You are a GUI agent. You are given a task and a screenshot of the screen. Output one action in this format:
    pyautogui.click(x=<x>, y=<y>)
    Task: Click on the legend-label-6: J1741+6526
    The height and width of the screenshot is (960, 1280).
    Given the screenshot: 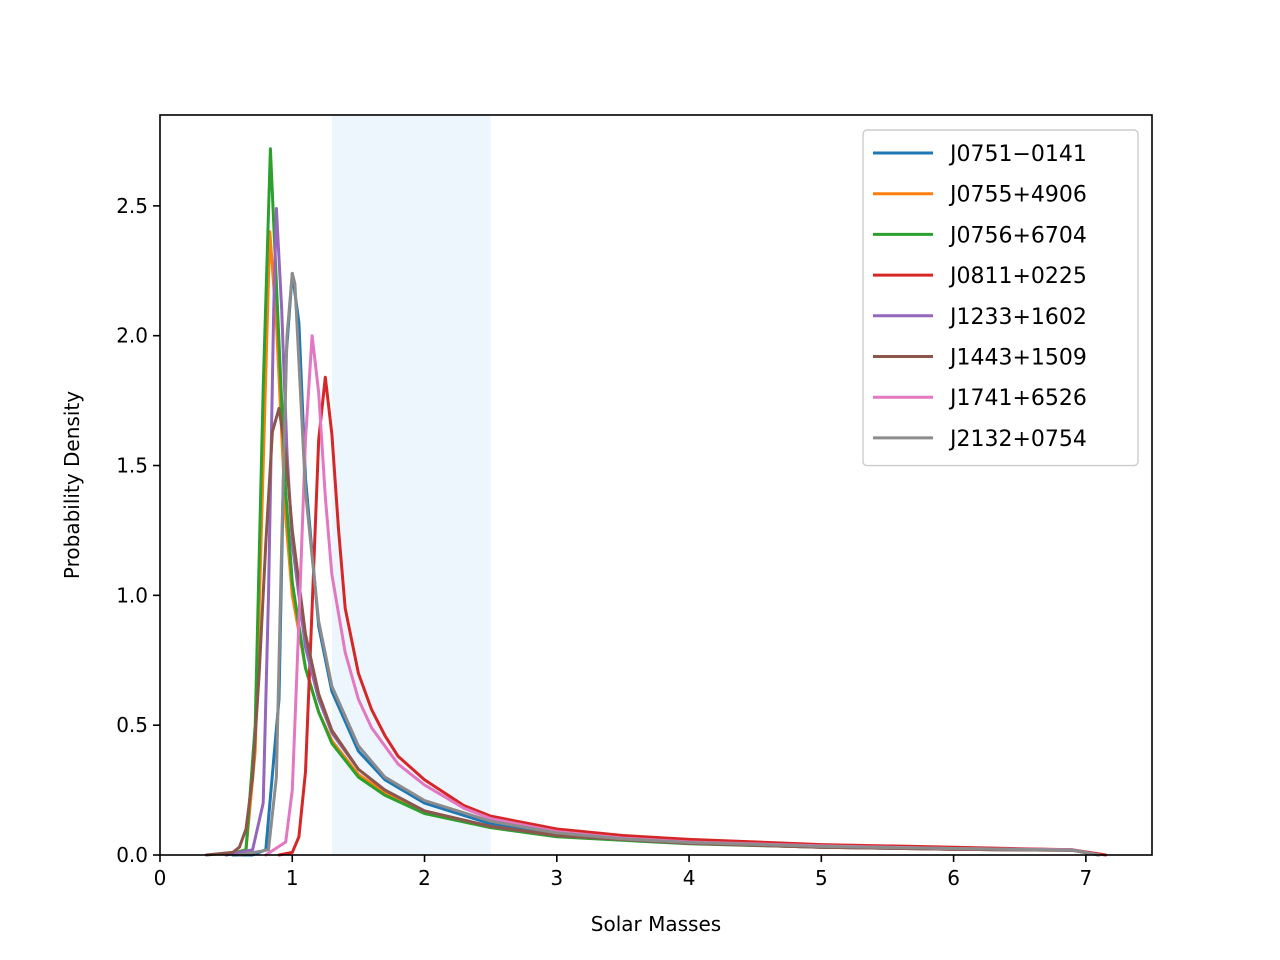 What is the action you would take?
    pyautogui.click(x=1017, y=398)
    